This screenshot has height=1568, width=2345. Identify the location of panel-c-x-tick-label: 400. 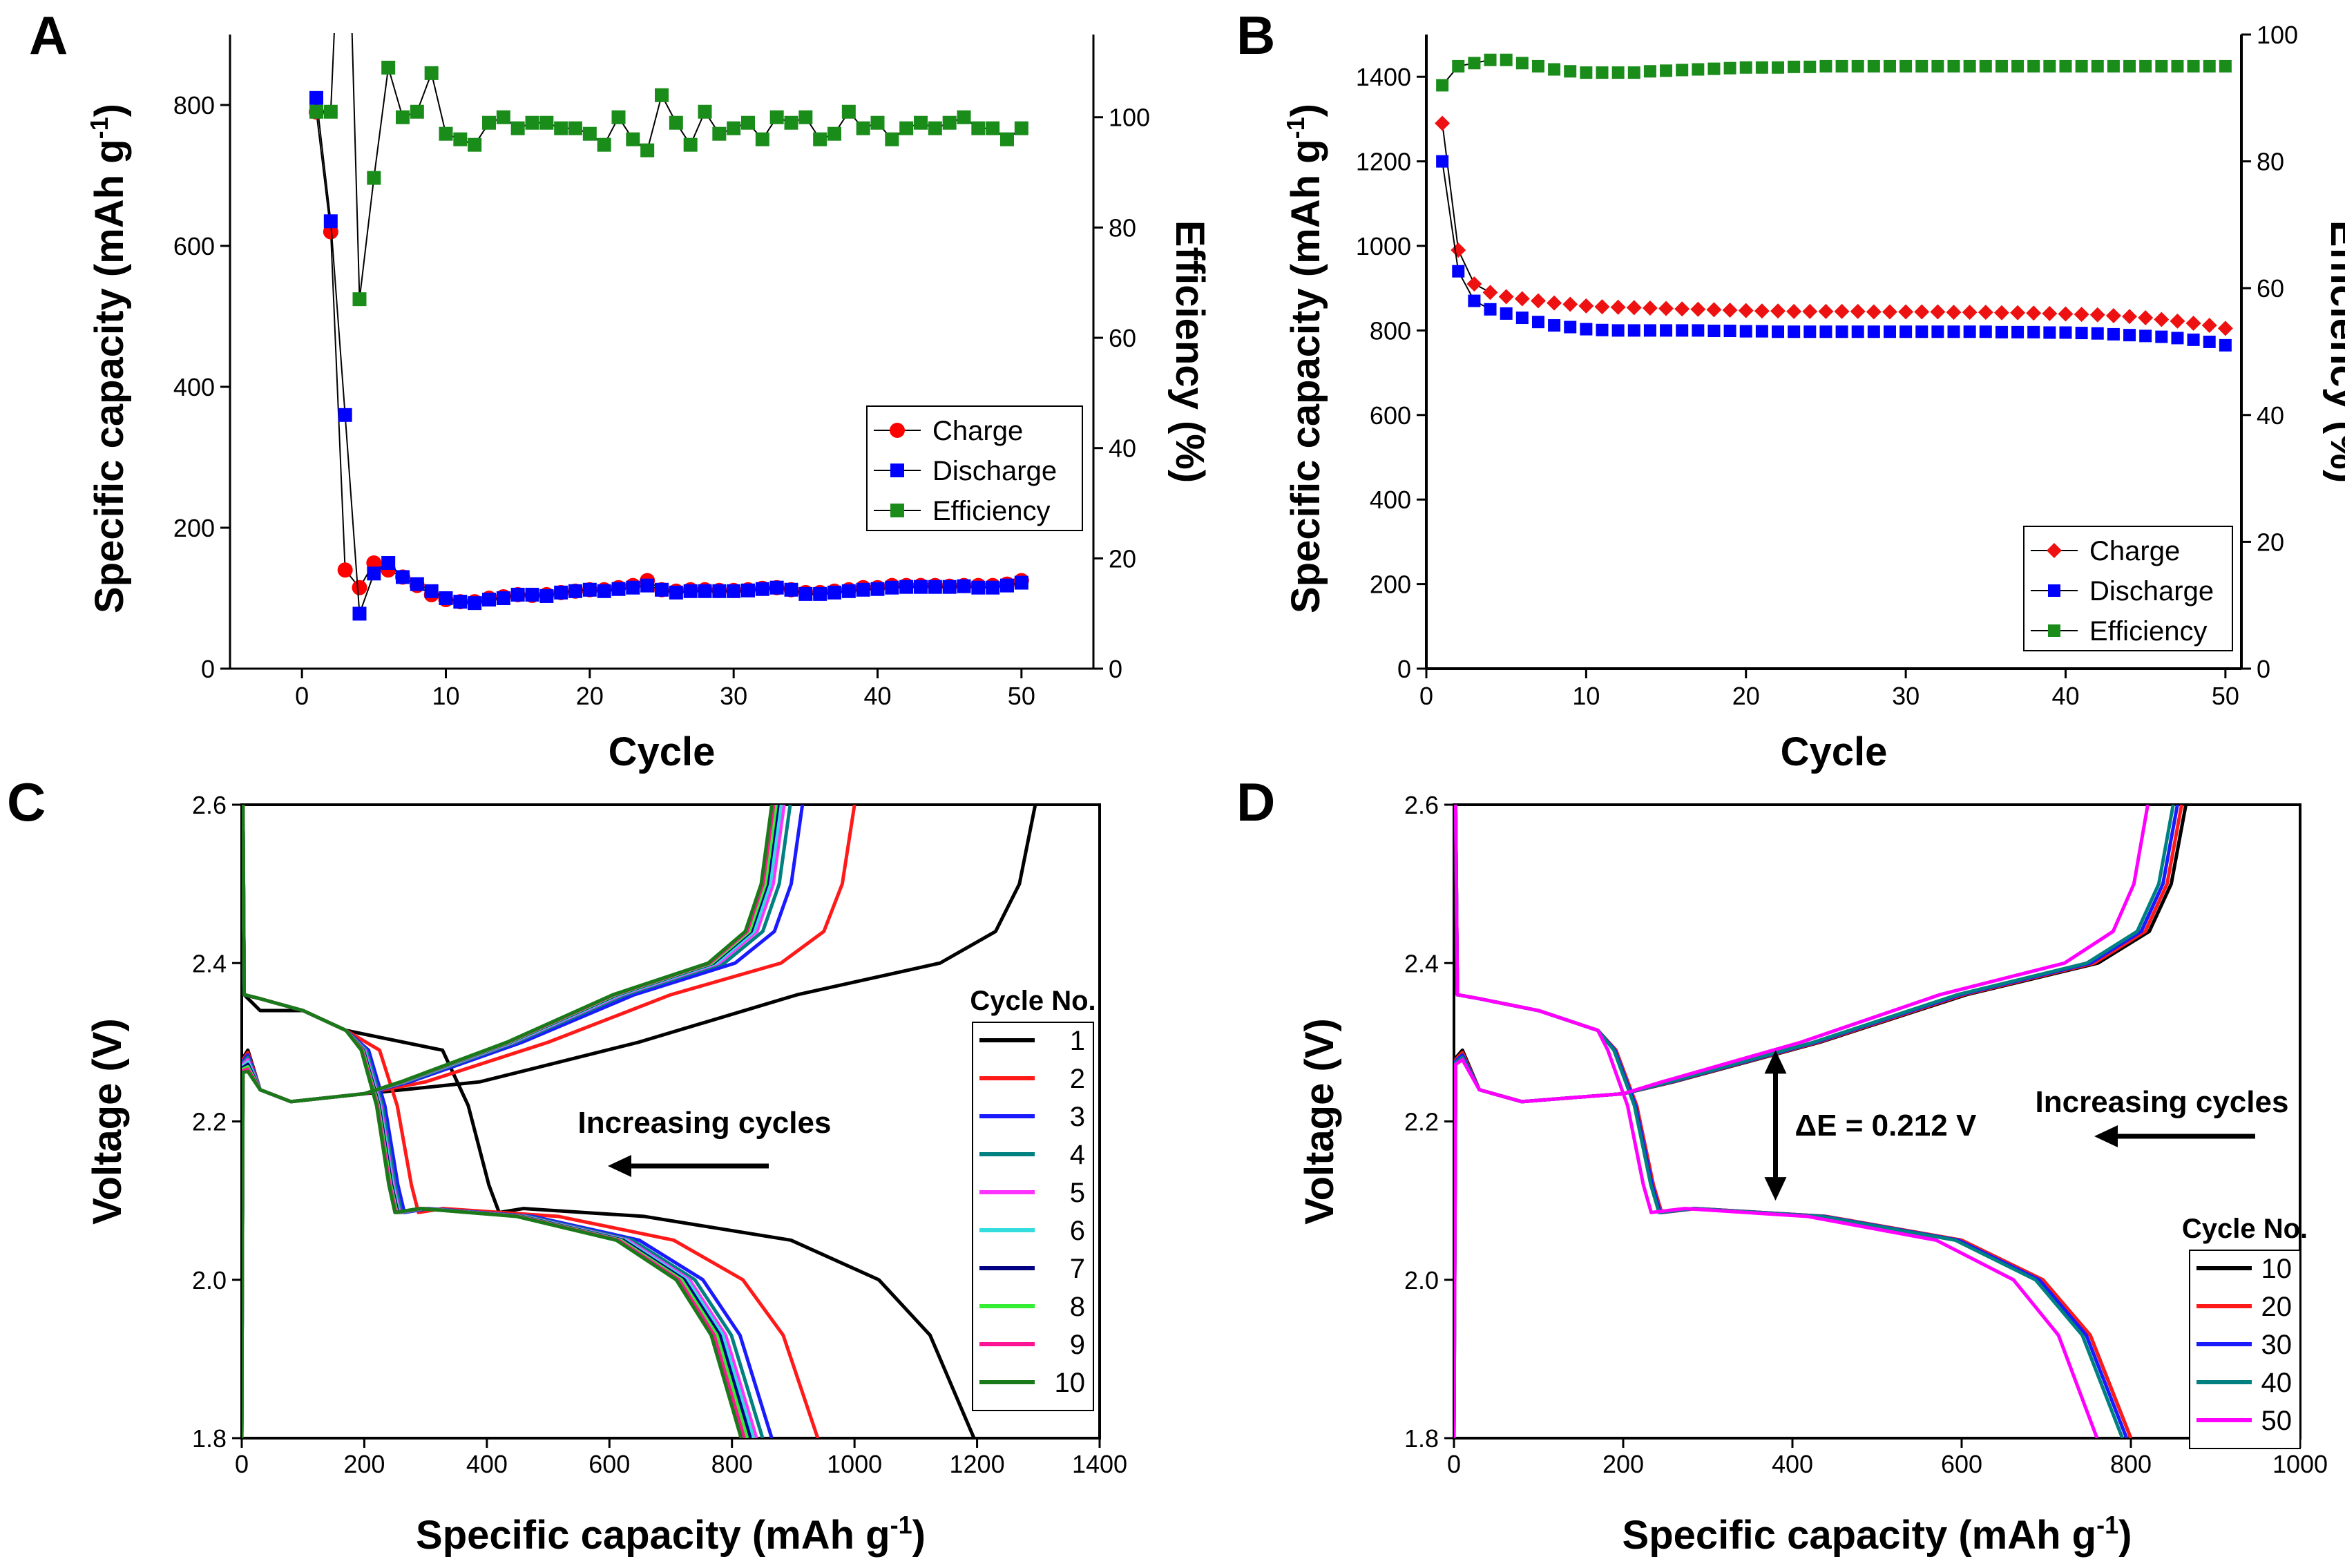
(487, 1464).